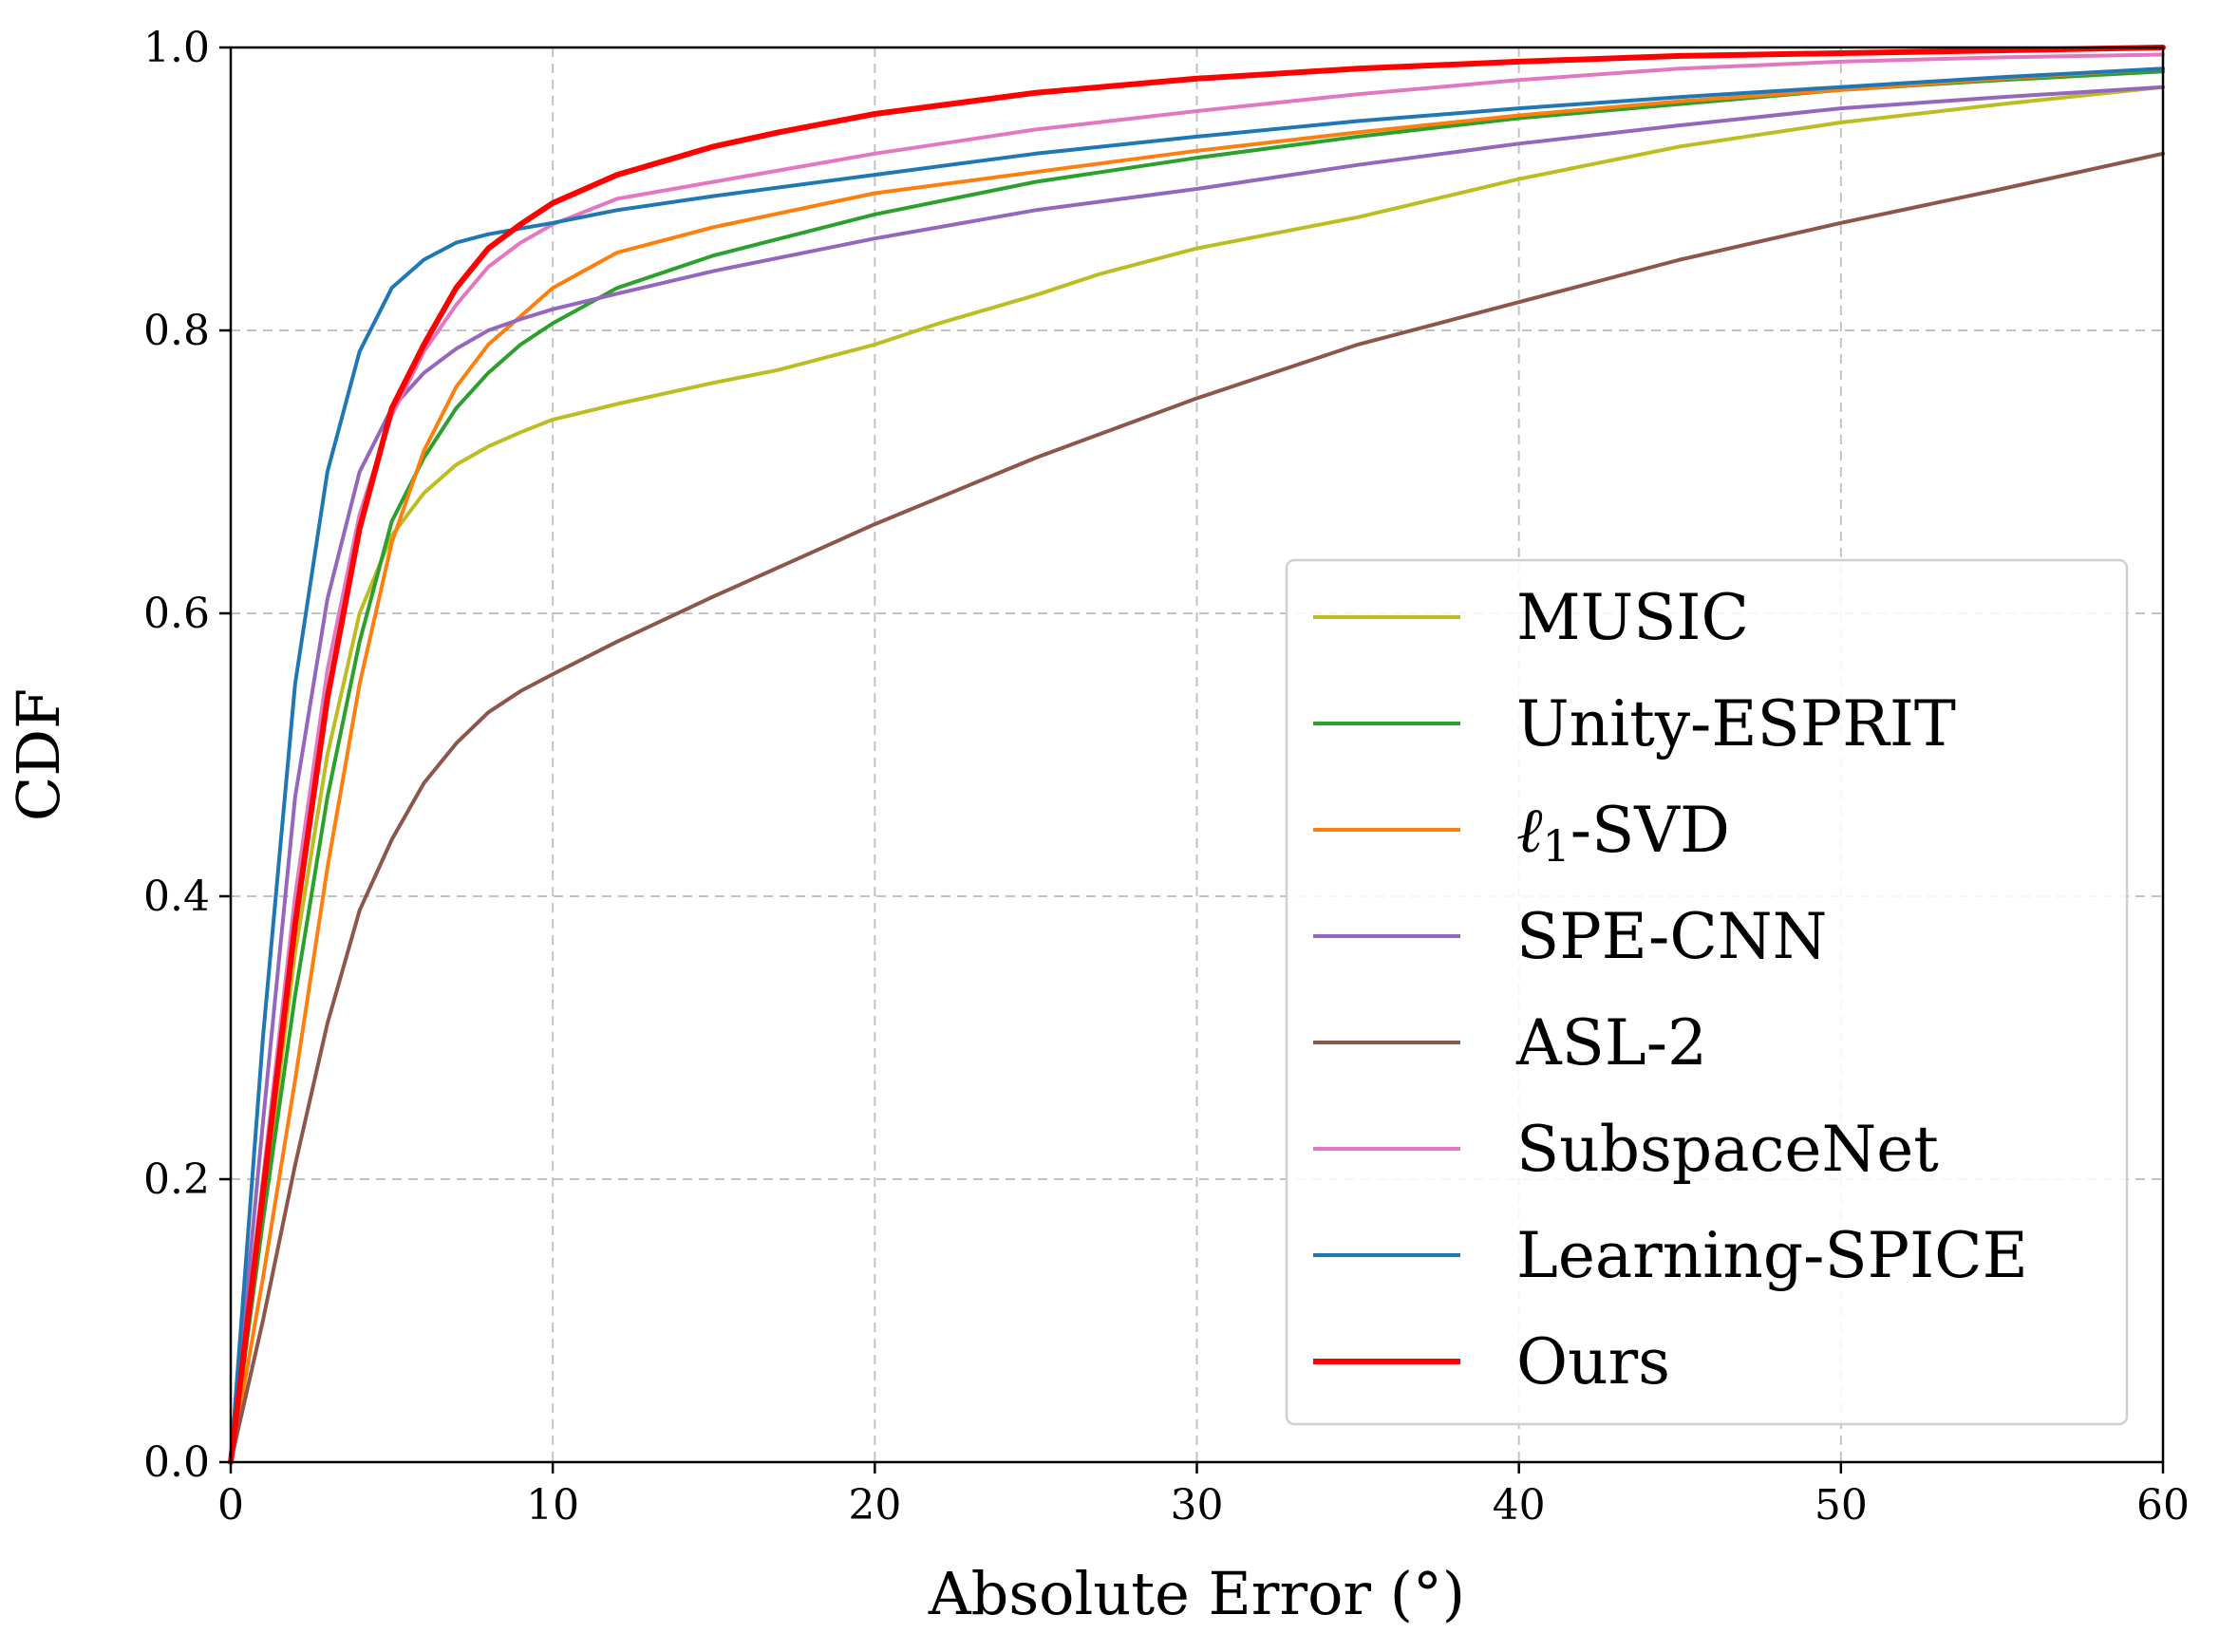 The image size is (2219, 1652). Describe the element at coordinates (176, 48) in the screenshot. I see `y-tick-label: 1.0` at that location.